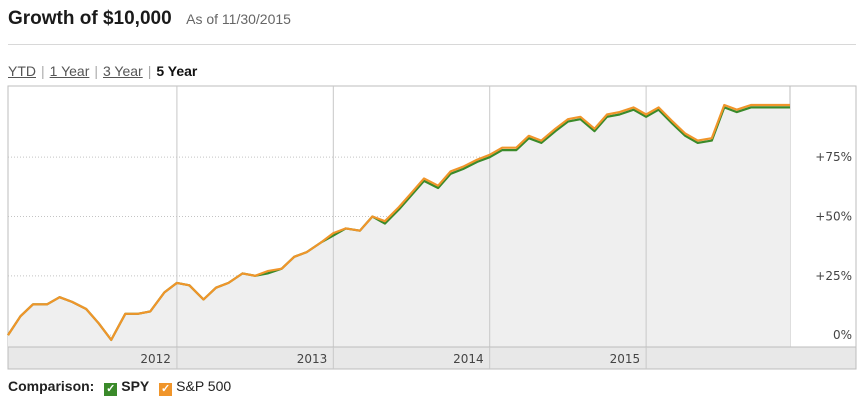  What do you see at coordinates (22, 71) in the screenshot?
I see `tab-ytd: YTD` at bounding box center [22, 71].